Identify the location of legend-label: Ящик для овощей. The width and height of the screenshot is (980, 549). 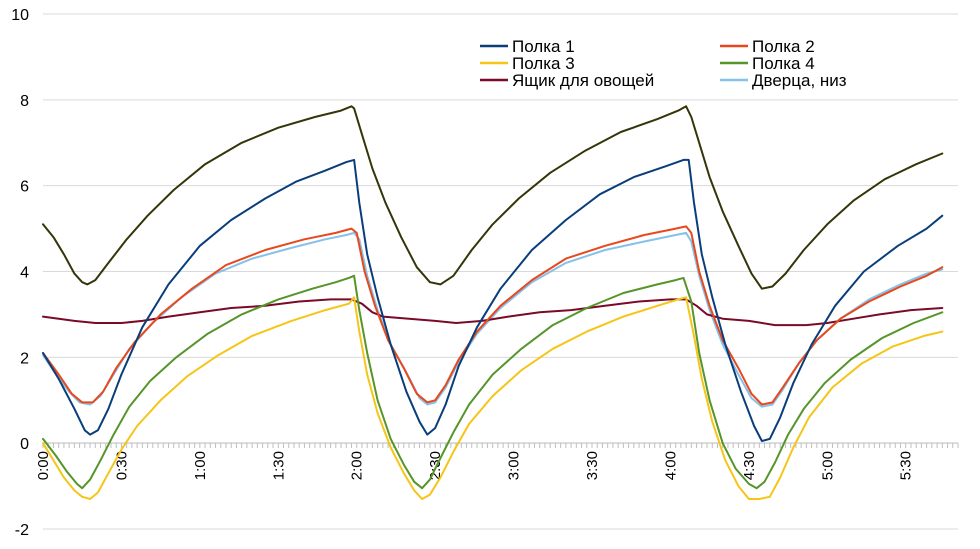
(583, 80).